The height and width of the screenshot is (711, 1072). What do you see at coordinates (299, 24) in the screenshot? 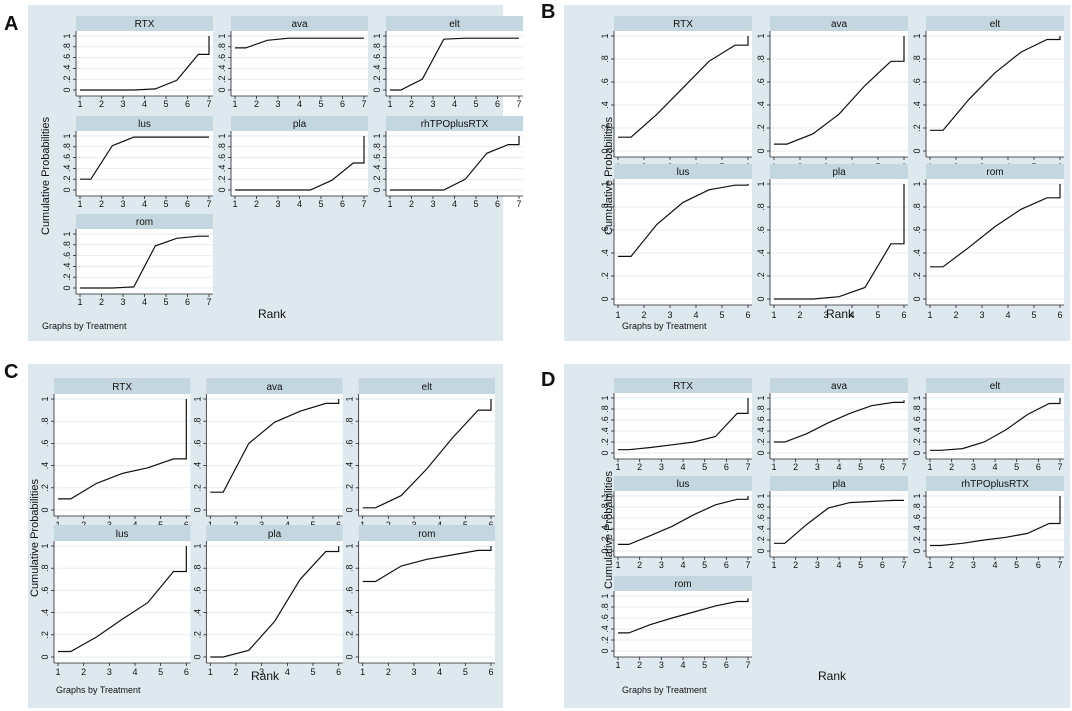
I see `subplot-title: ava` at bounding box center [299, 24].